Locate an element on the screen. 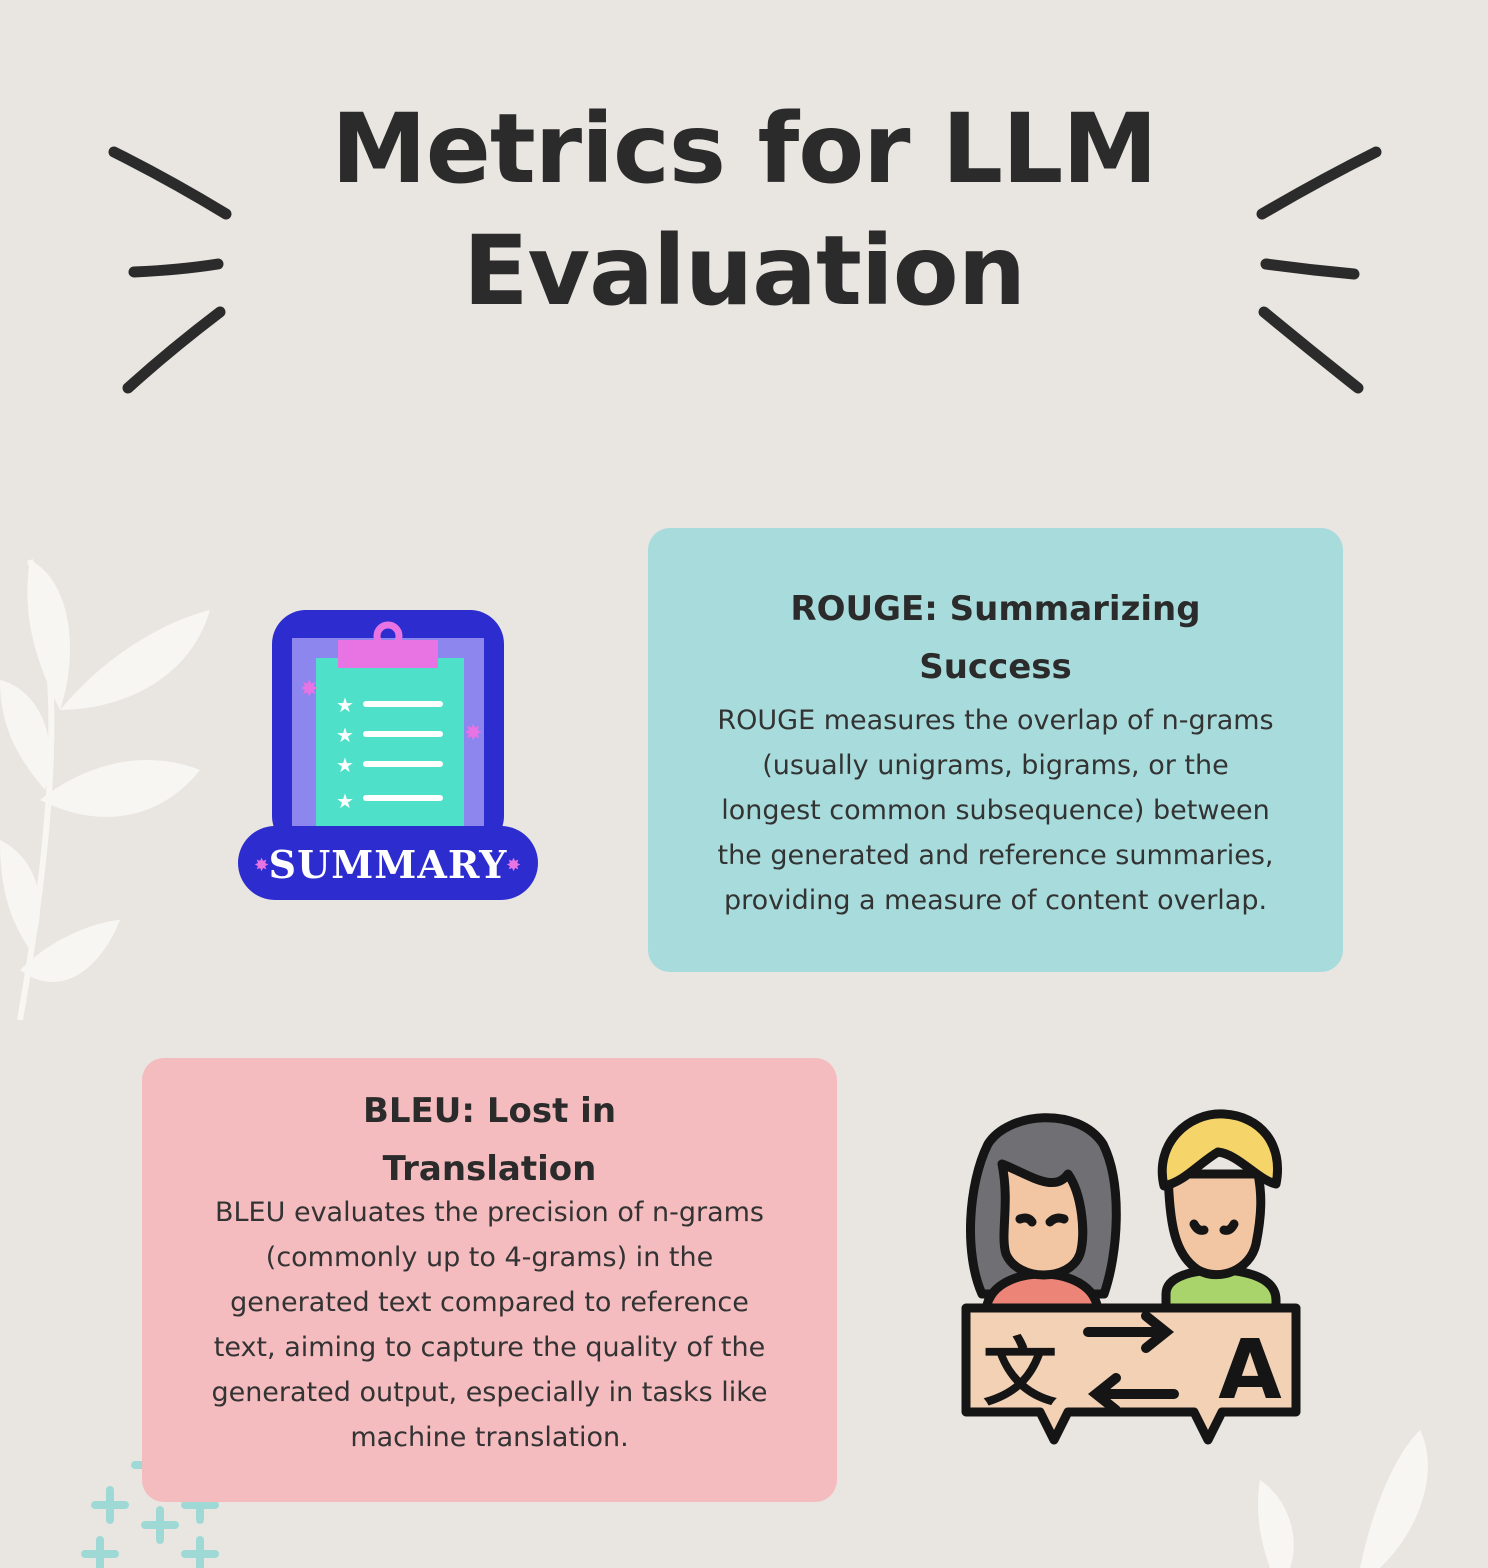  leaf-decoration-bottom-right is located at coordinates (1343, 1499).